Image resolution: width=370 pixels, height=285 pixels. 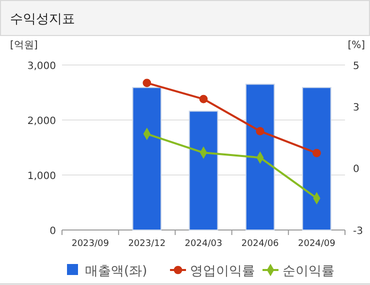 What do you see at coordinates (308, 271) in the screenshot?
I see `legend-label: 순이익률` at bounding box center [308, 271].